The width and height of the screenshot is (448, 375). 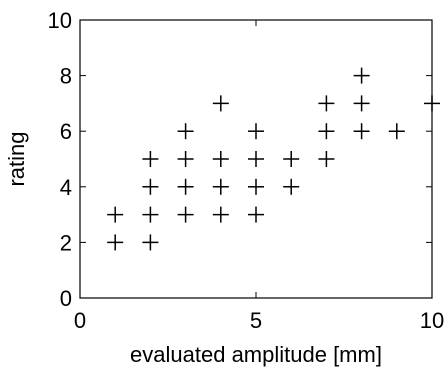 What do you see at coordinates (256, 320) in the screenshot?
I see `x-tick-label: 5` at bounding box center [256, 320].